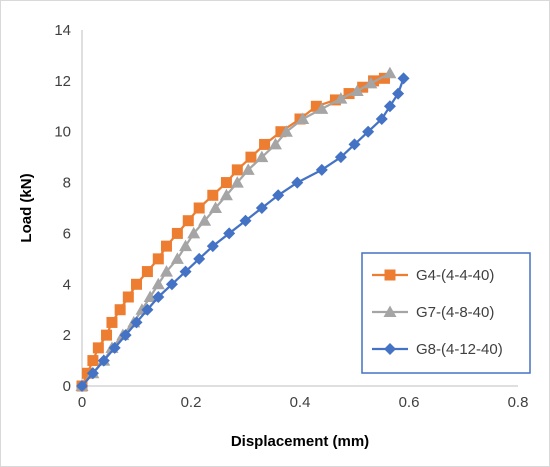 The image size is (550, 467). What do you see at coordinates (67, 386) in the screenshot?
I see `y-tick-label: 0` at bounding box center [67, 386].